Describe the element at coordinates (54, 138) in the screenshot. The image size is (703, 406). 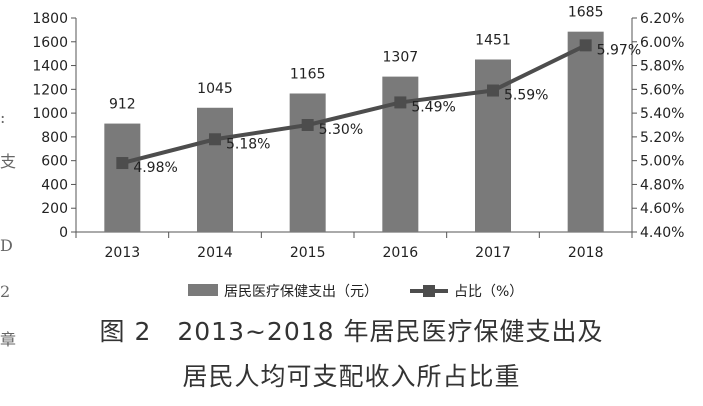
I see `left-tick-label: 800` at that location.